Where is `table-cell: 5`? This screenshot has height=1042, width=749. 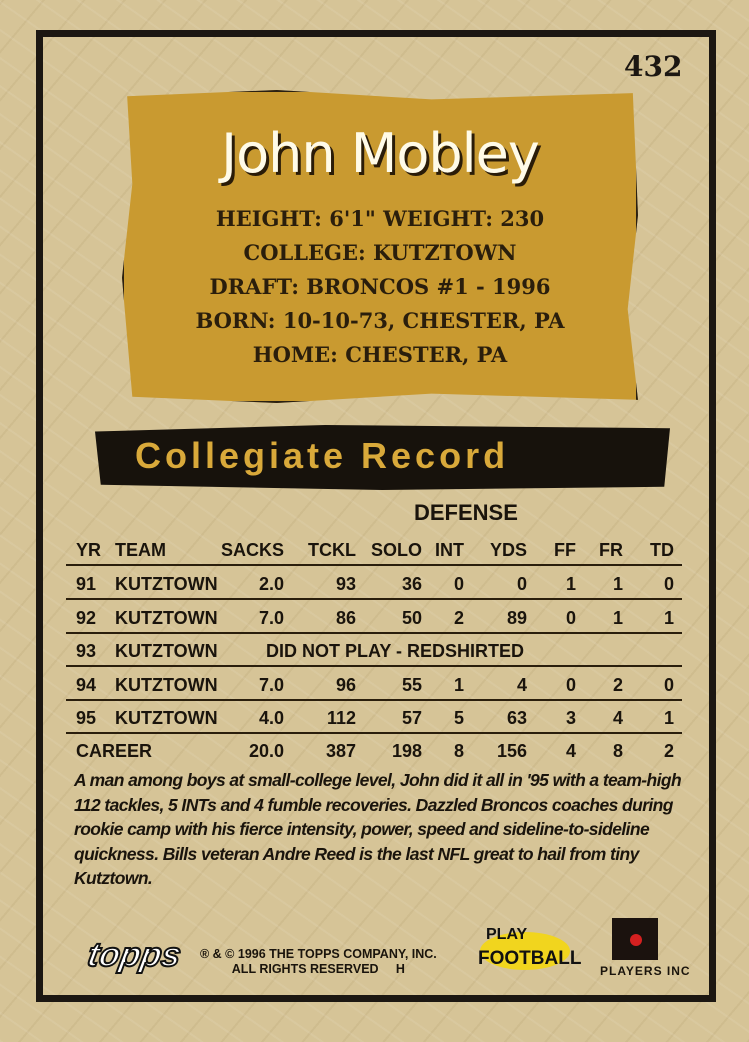 table-cell: 5 is located at coordinates (458, 718).